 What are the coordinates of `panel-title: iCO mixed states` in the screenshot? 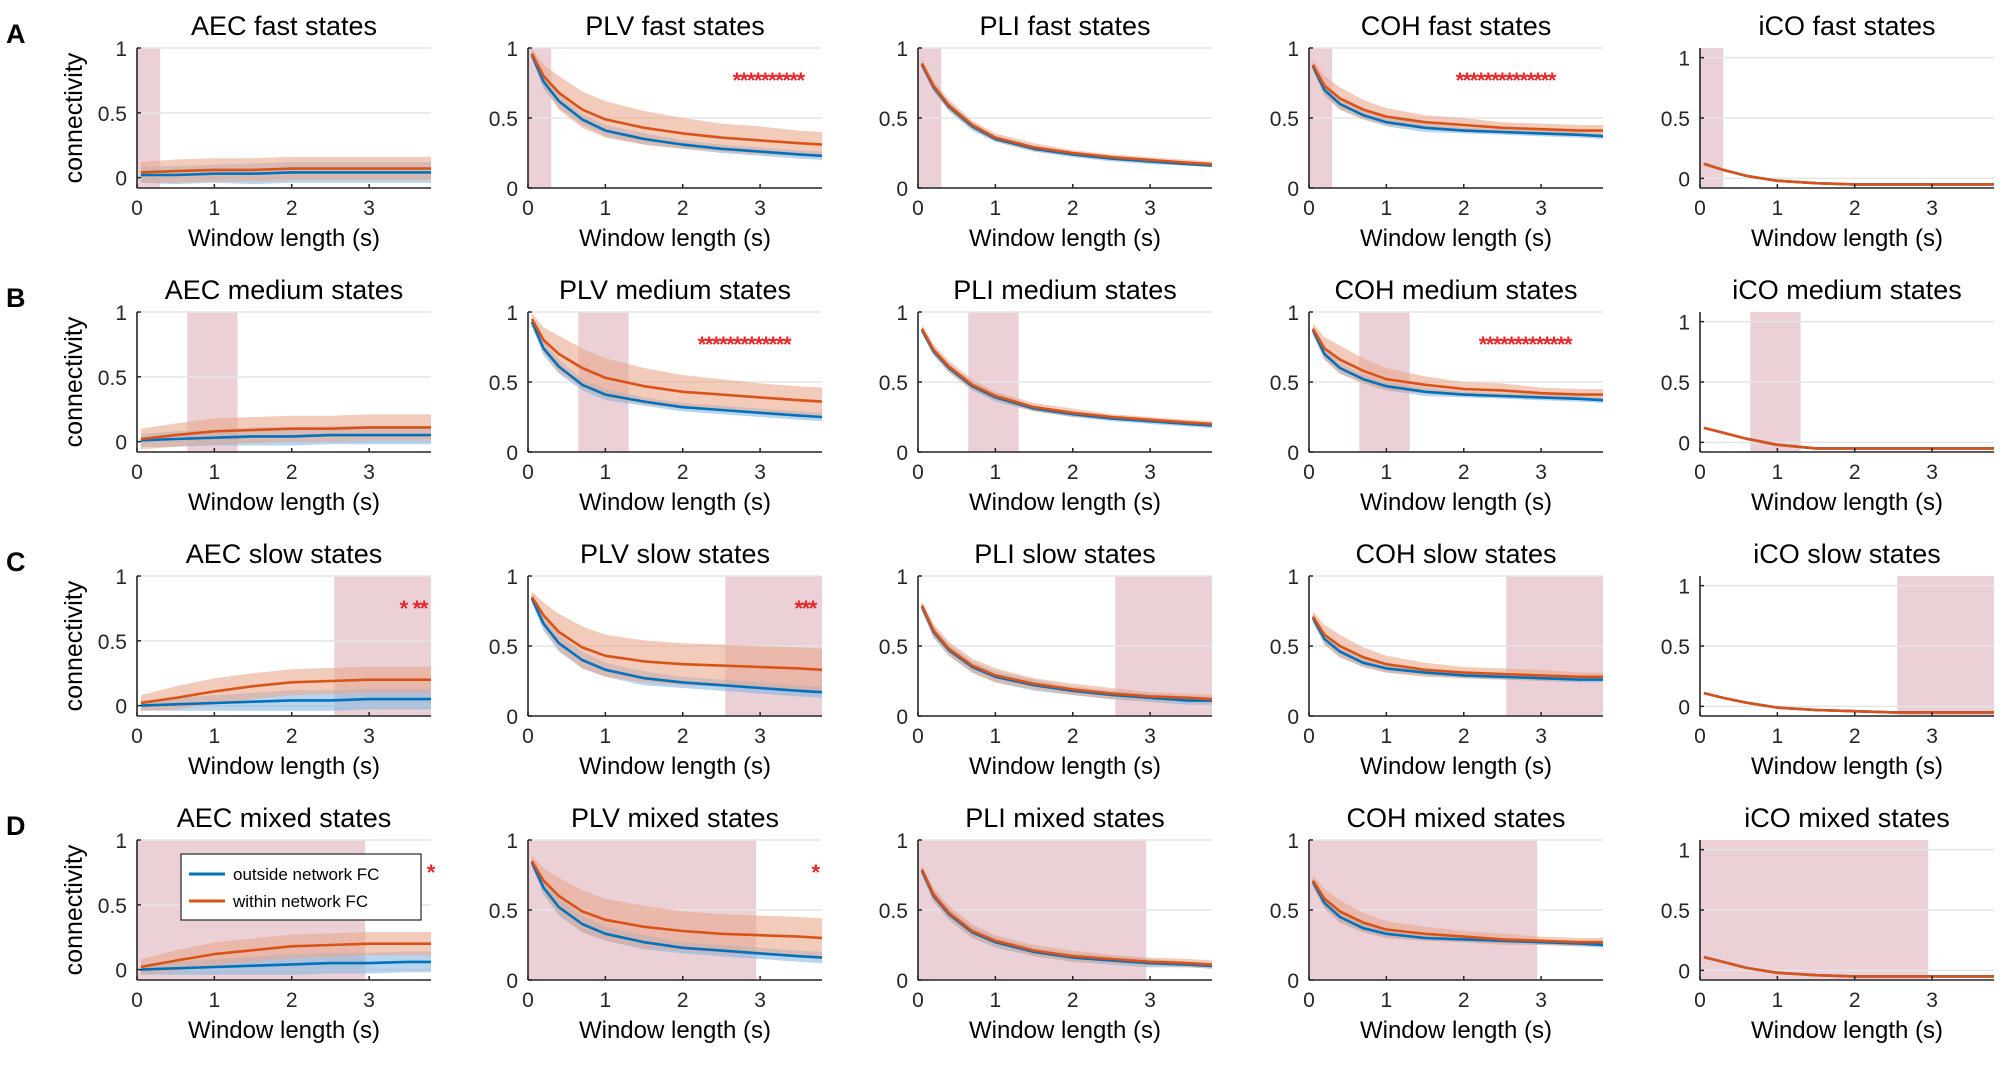 It's located at (1847, 818).